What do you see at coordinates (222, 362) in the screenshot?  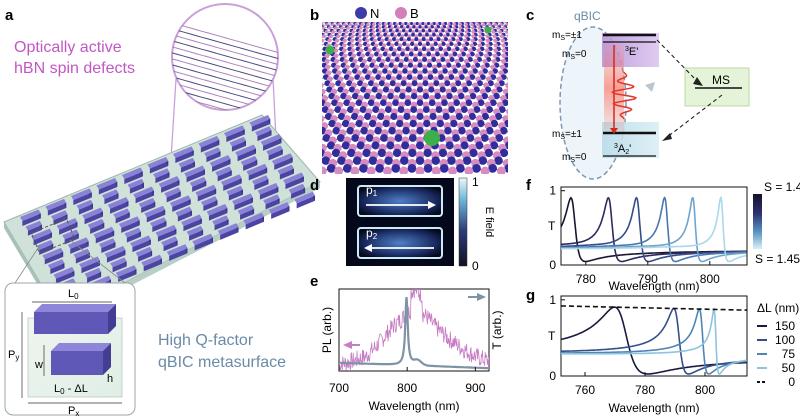 I see `panel-a-caption-line2: qBIC metasurface` at bounding box center [222, 362].